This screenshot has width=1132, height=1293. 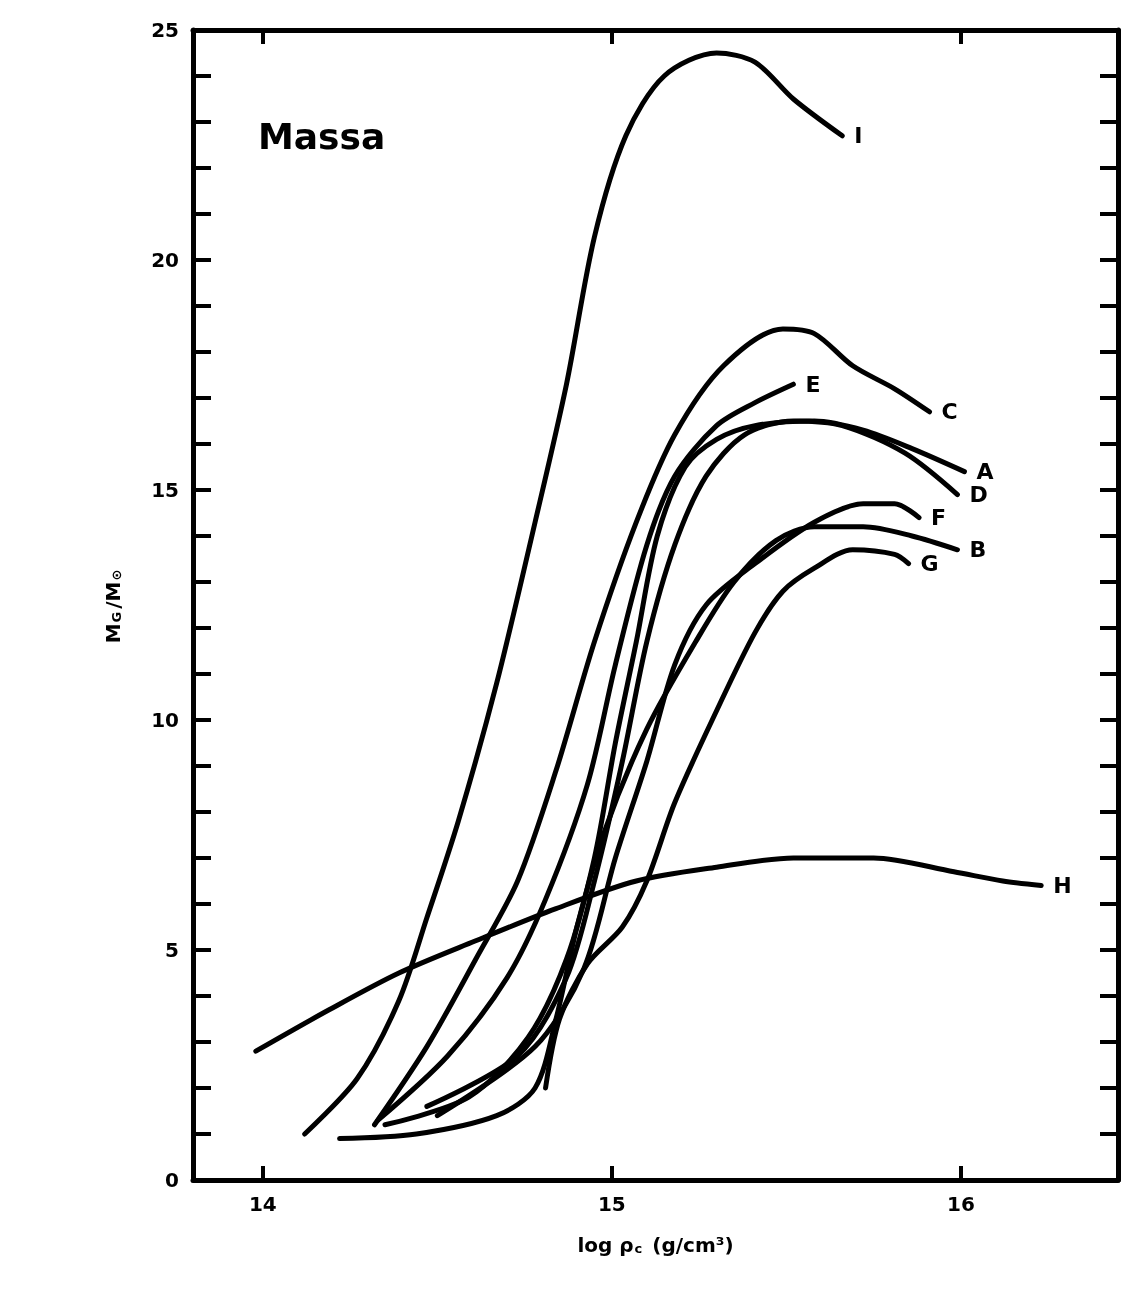 What do you see at coordinates (978, 495) in the screenshot?
I see `series-label: D` at bounding box center [978, 495].